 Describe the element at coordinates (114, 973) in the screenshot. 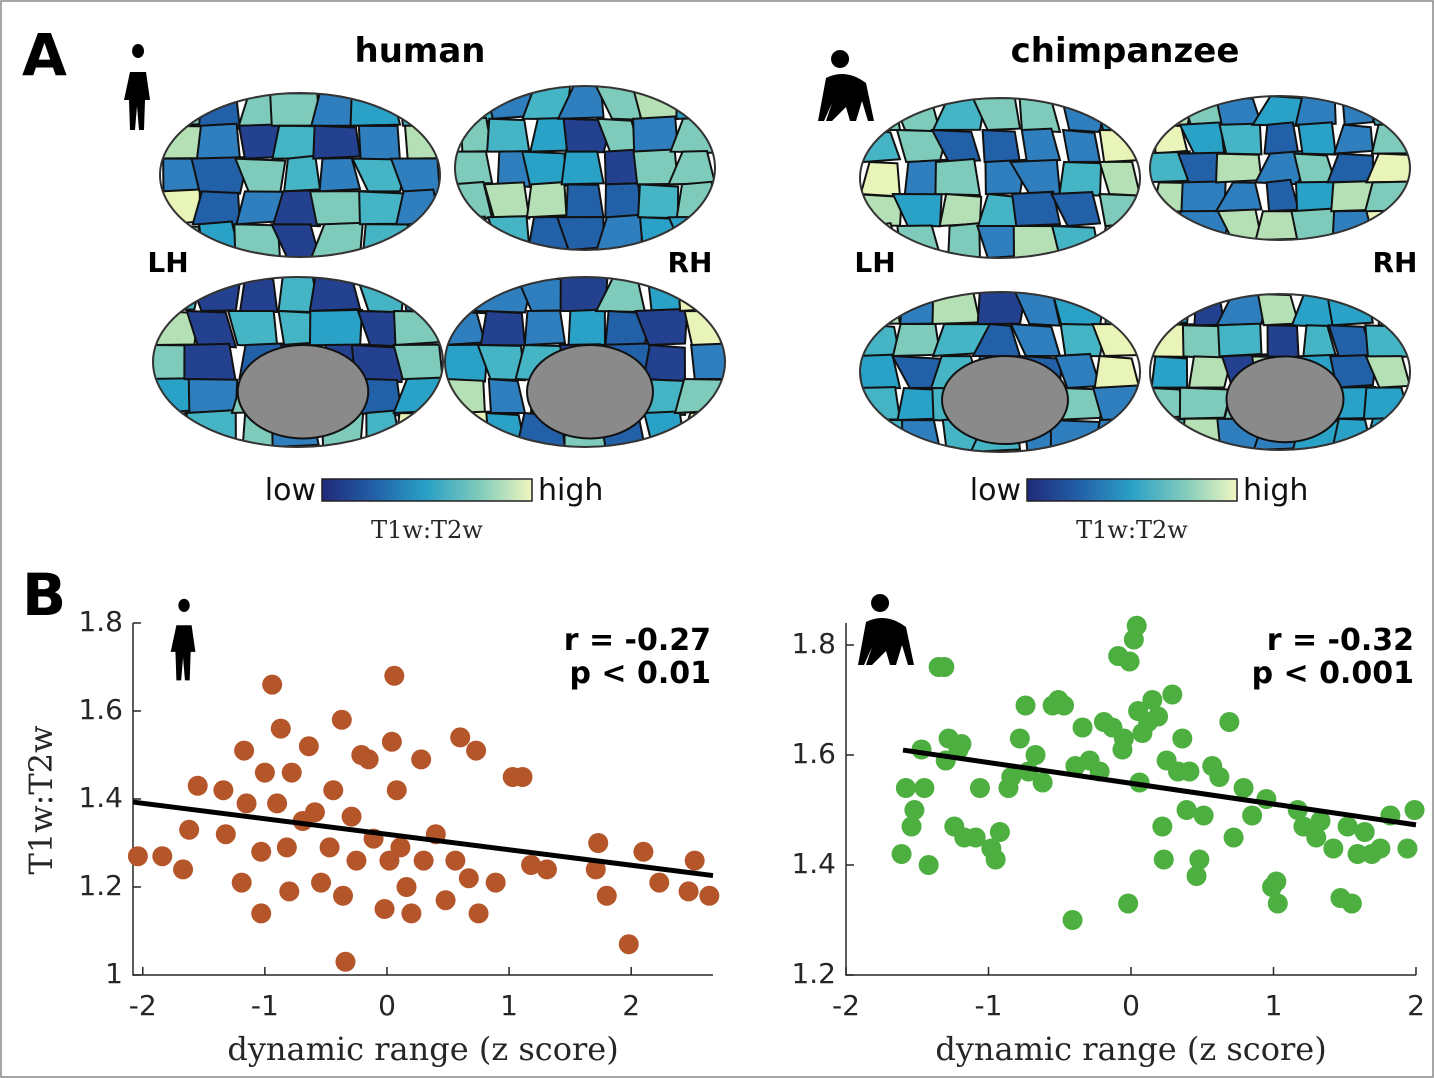

I see `y-tick-label: 1` at that location.